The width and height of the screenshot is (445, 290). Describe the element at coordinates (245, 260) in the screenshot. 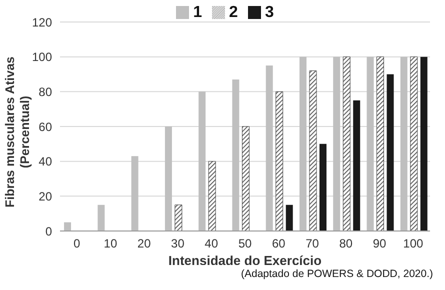

I see `x-axis-title: Intensidade do Exercício` at that location.